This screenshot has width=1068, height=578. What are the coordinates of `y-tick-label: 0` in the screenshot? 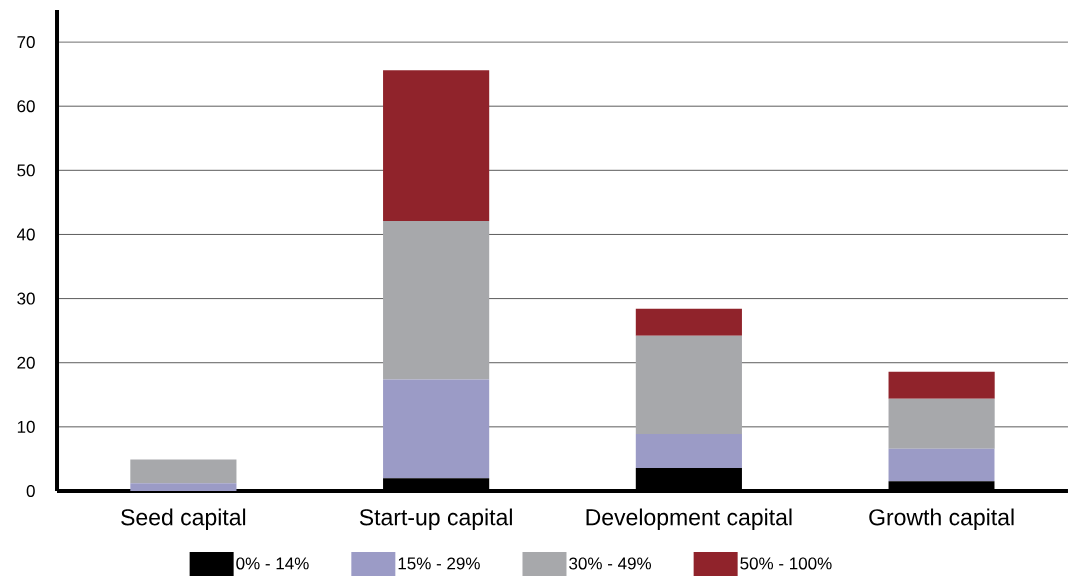 It's located at (30, 491).